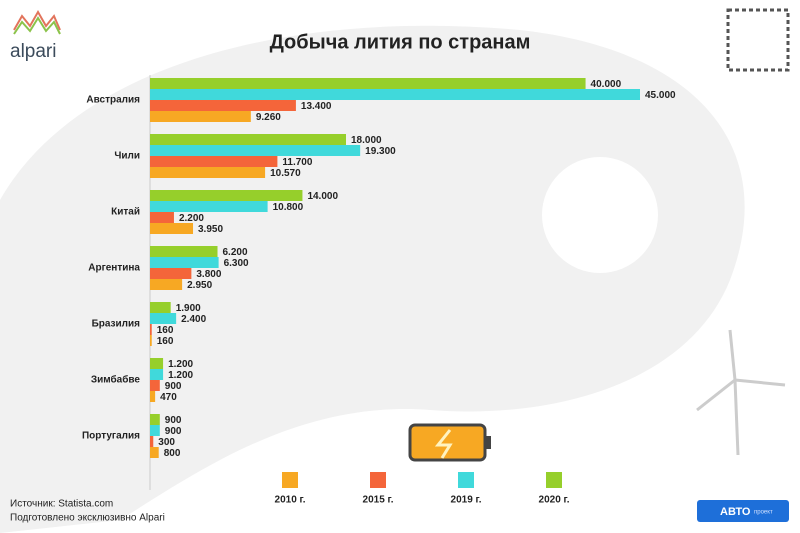 The image size is (800, 533). Describe the element at coordinates (37, 22) in the screenshot. I see `logo` at that location.